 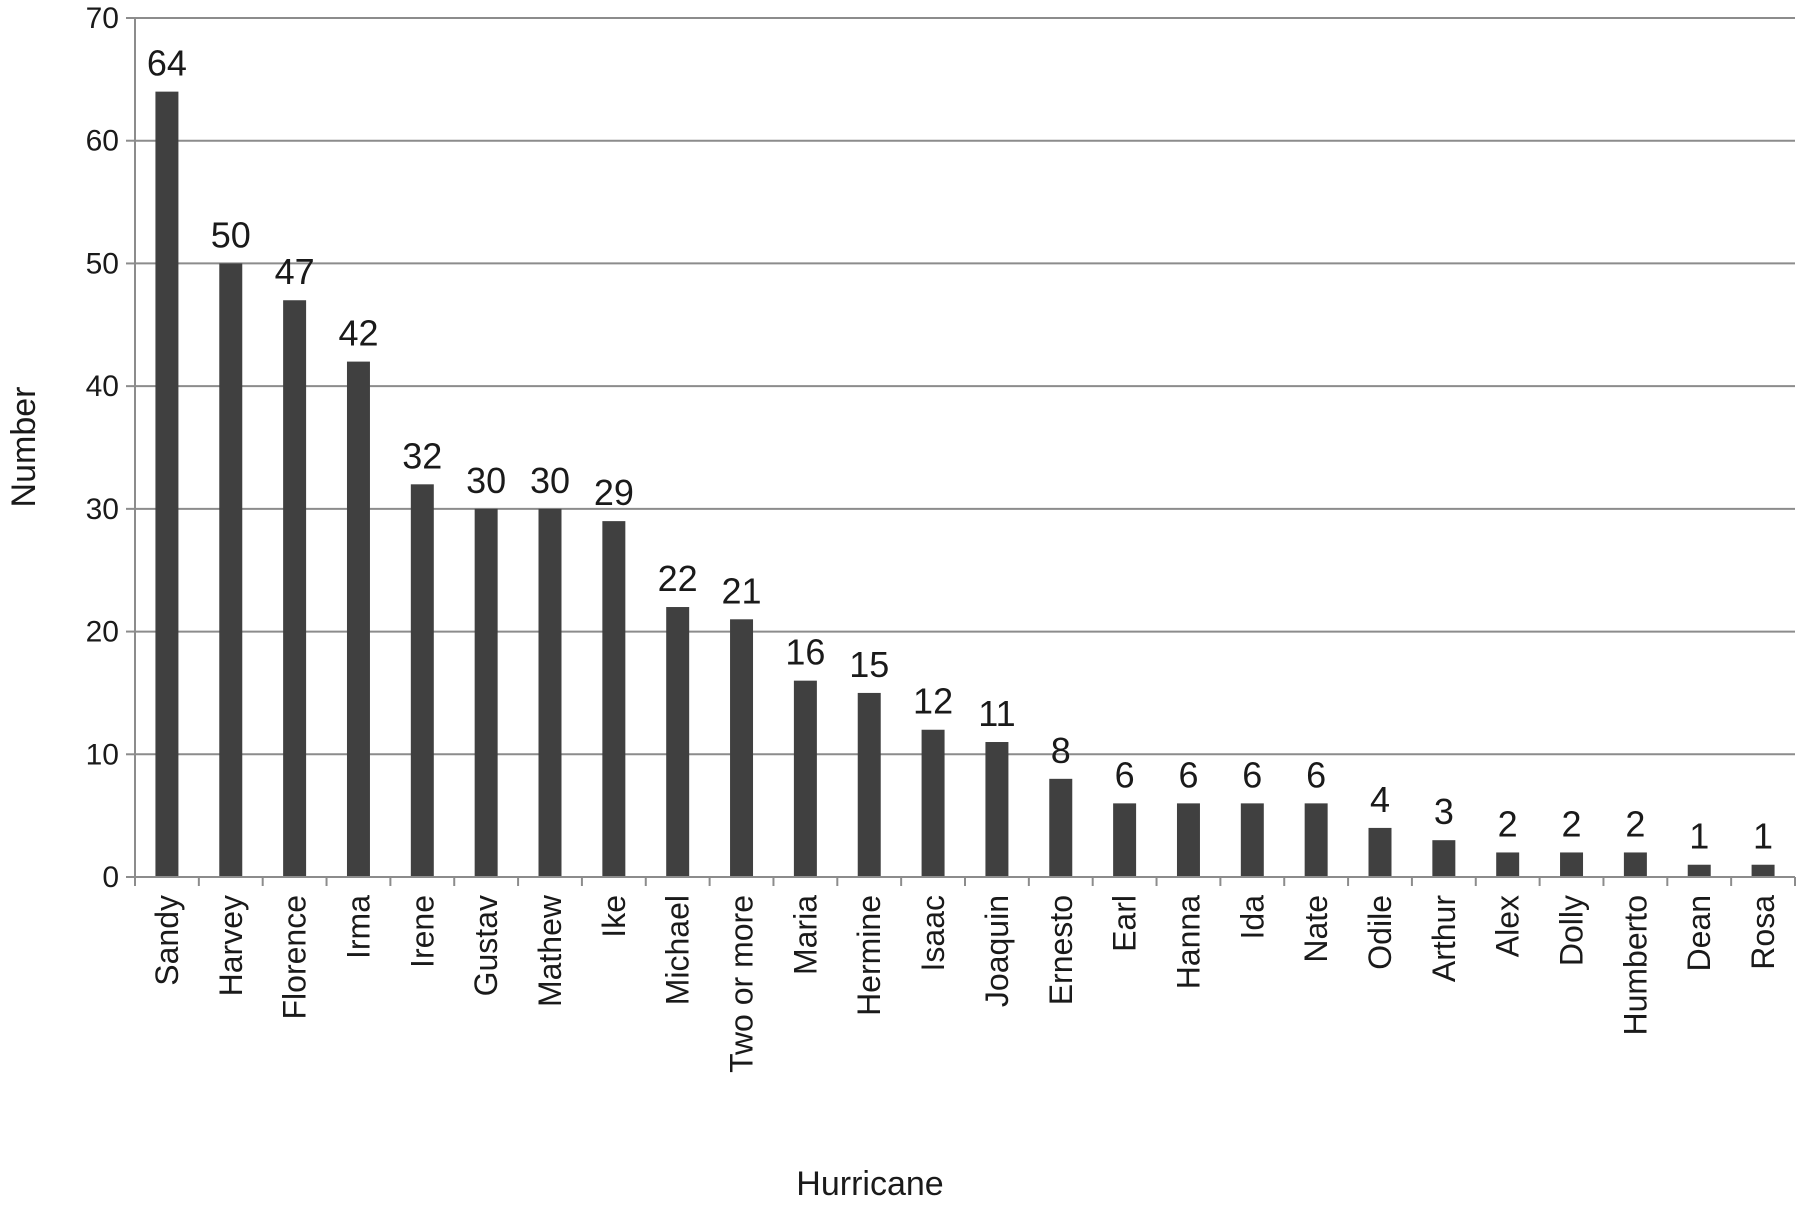 What do you see at coordinates (358, 333) in the screenshot?
I see `data-label: 42` at bounding box center [358, 333].